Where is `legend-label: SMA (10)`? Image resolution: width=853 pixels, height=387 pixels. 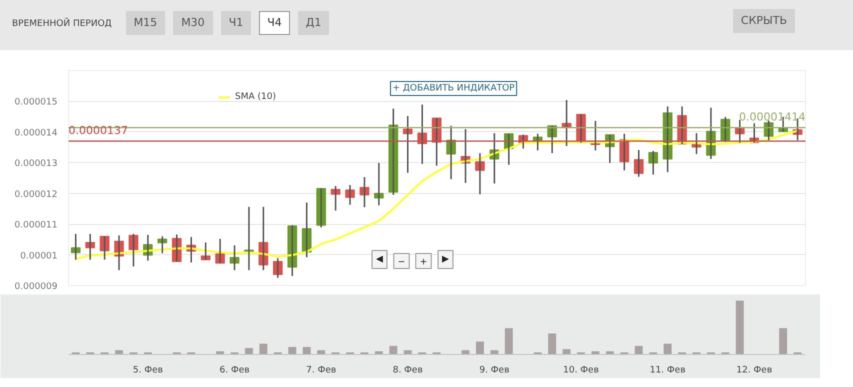 legend-label: SMA (10) is located at coordinates (255, 97).